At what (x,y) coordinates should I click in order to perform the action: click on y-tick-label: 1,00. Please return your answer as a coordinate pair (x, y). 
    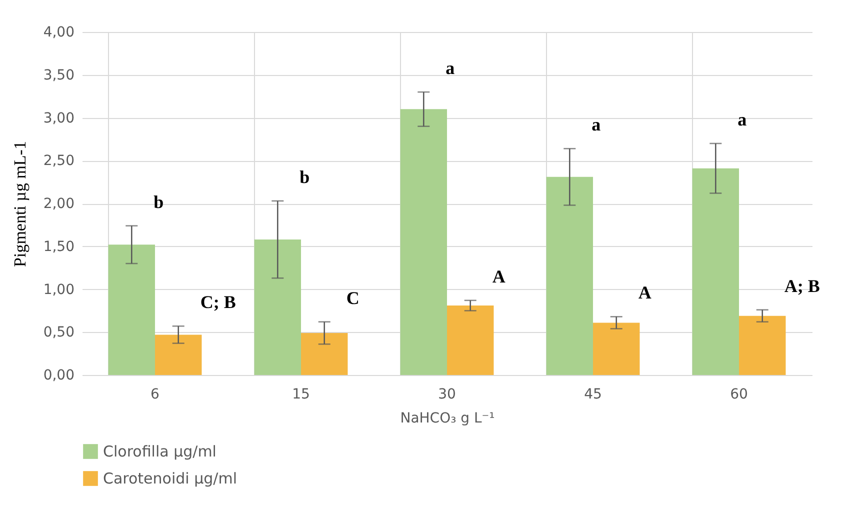
    Looking at the image, I should click on (58, 290).